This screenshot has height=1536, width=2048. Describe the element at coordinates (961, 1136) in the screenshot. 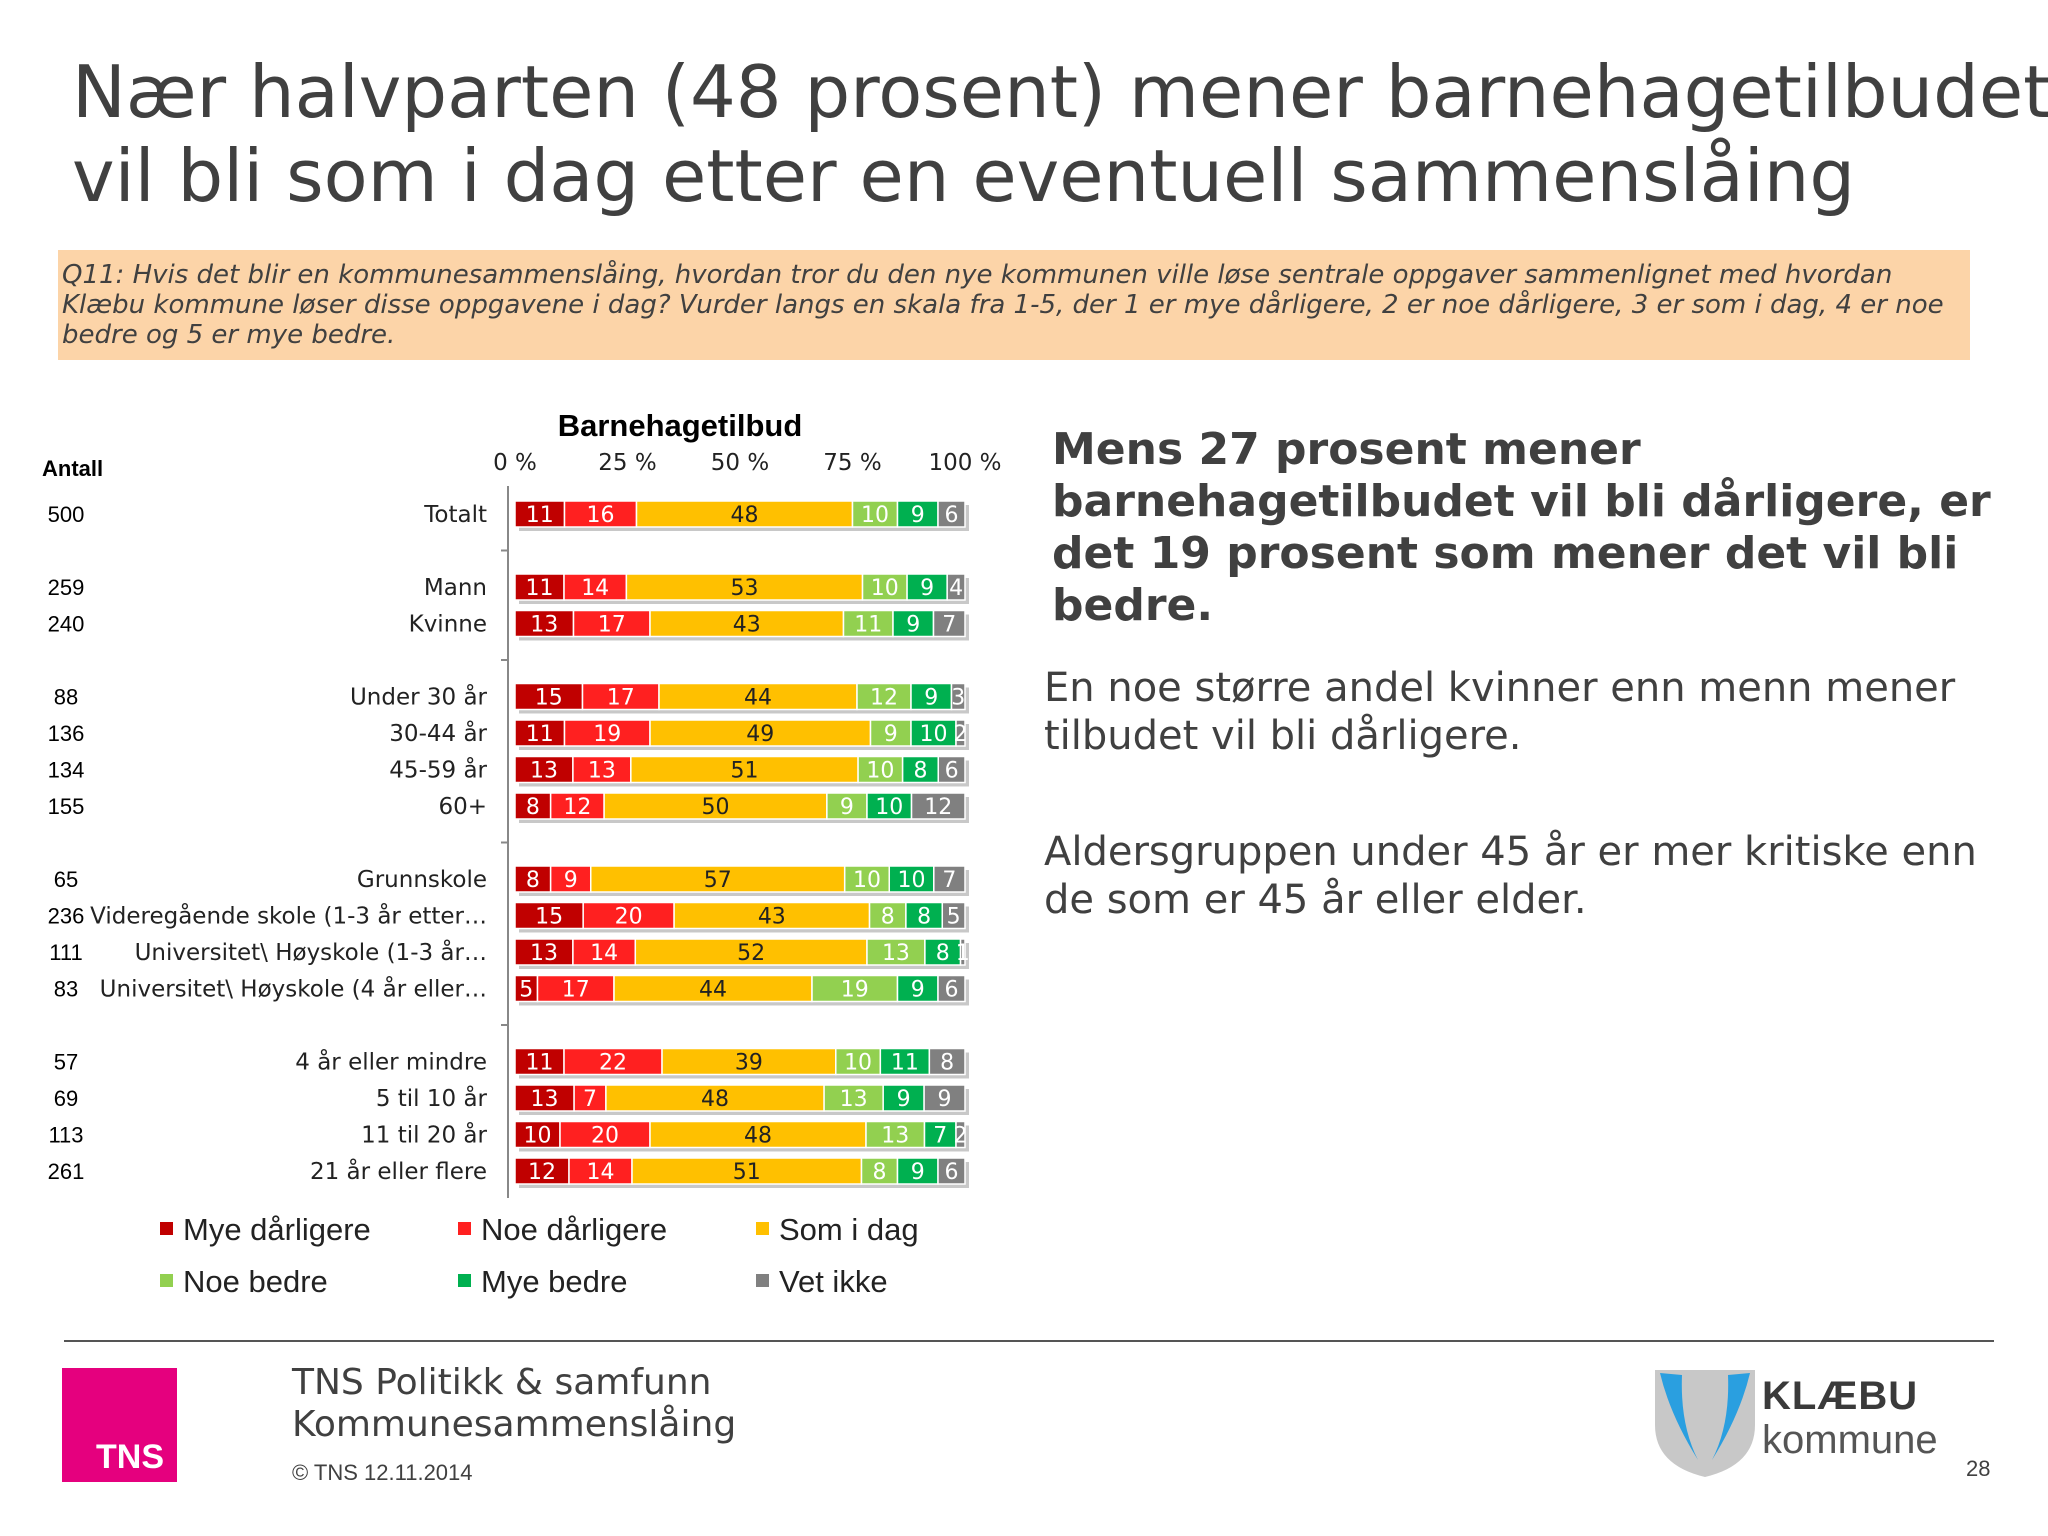

I see `bar-value-label: 2` at that location.